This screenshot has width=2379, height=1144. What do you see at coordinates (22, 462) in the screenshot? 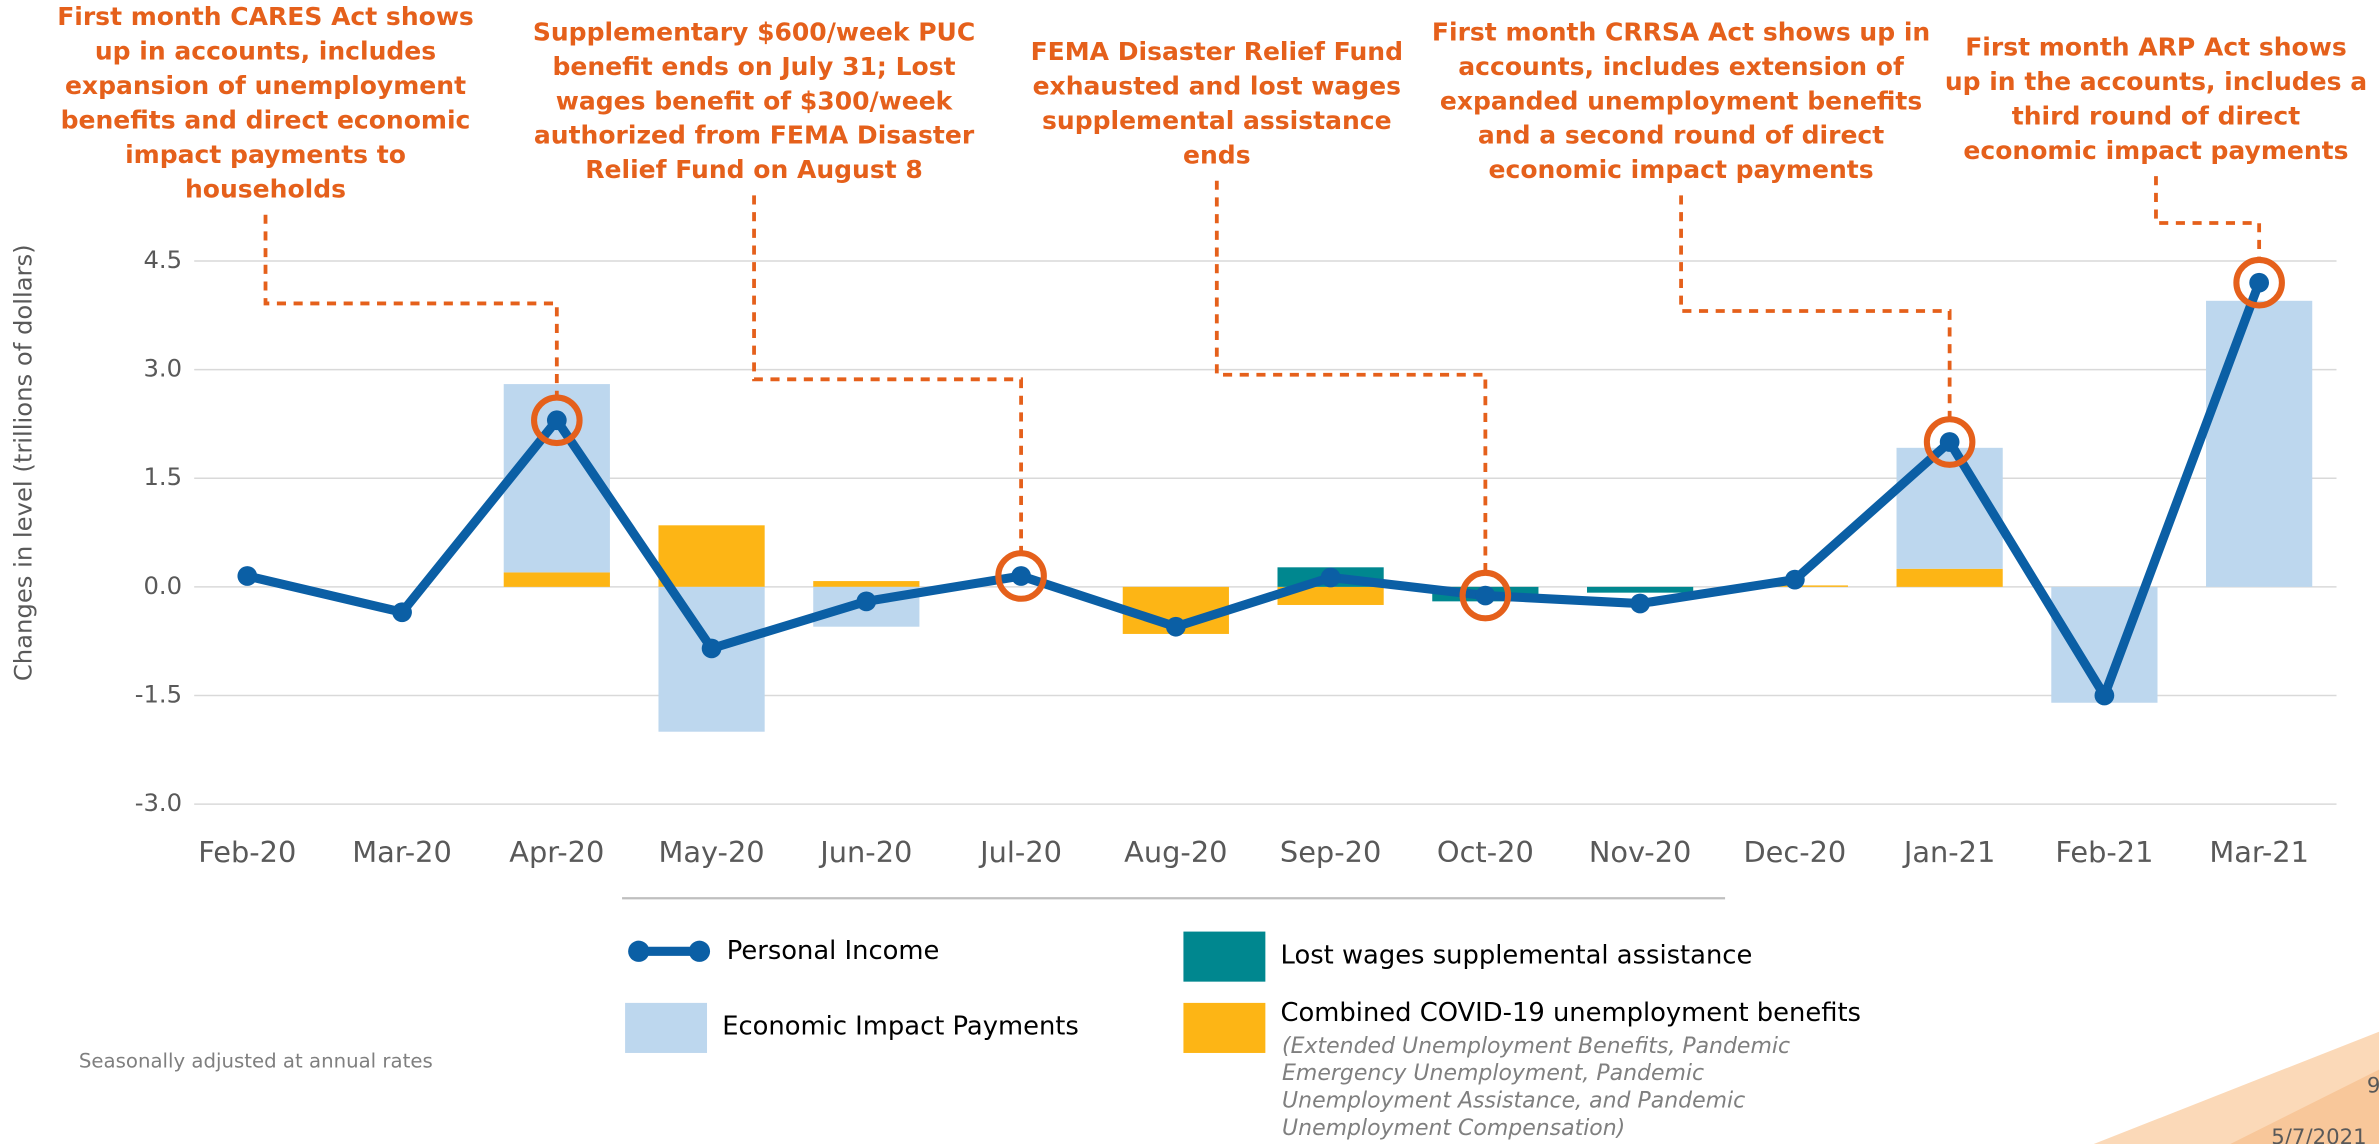
I see `y-axis-label: Changes in level (trillions of dollars)` at bounding box center [22, 462].